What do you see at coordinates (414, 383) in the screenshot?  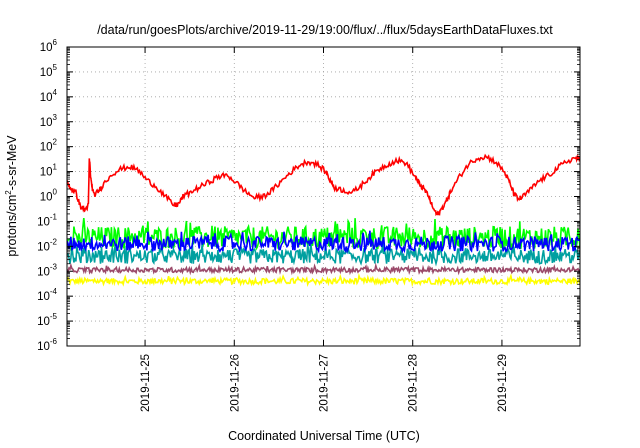 I see `x-tick-label: 2019-11-28` at bounding box center [414, 383].